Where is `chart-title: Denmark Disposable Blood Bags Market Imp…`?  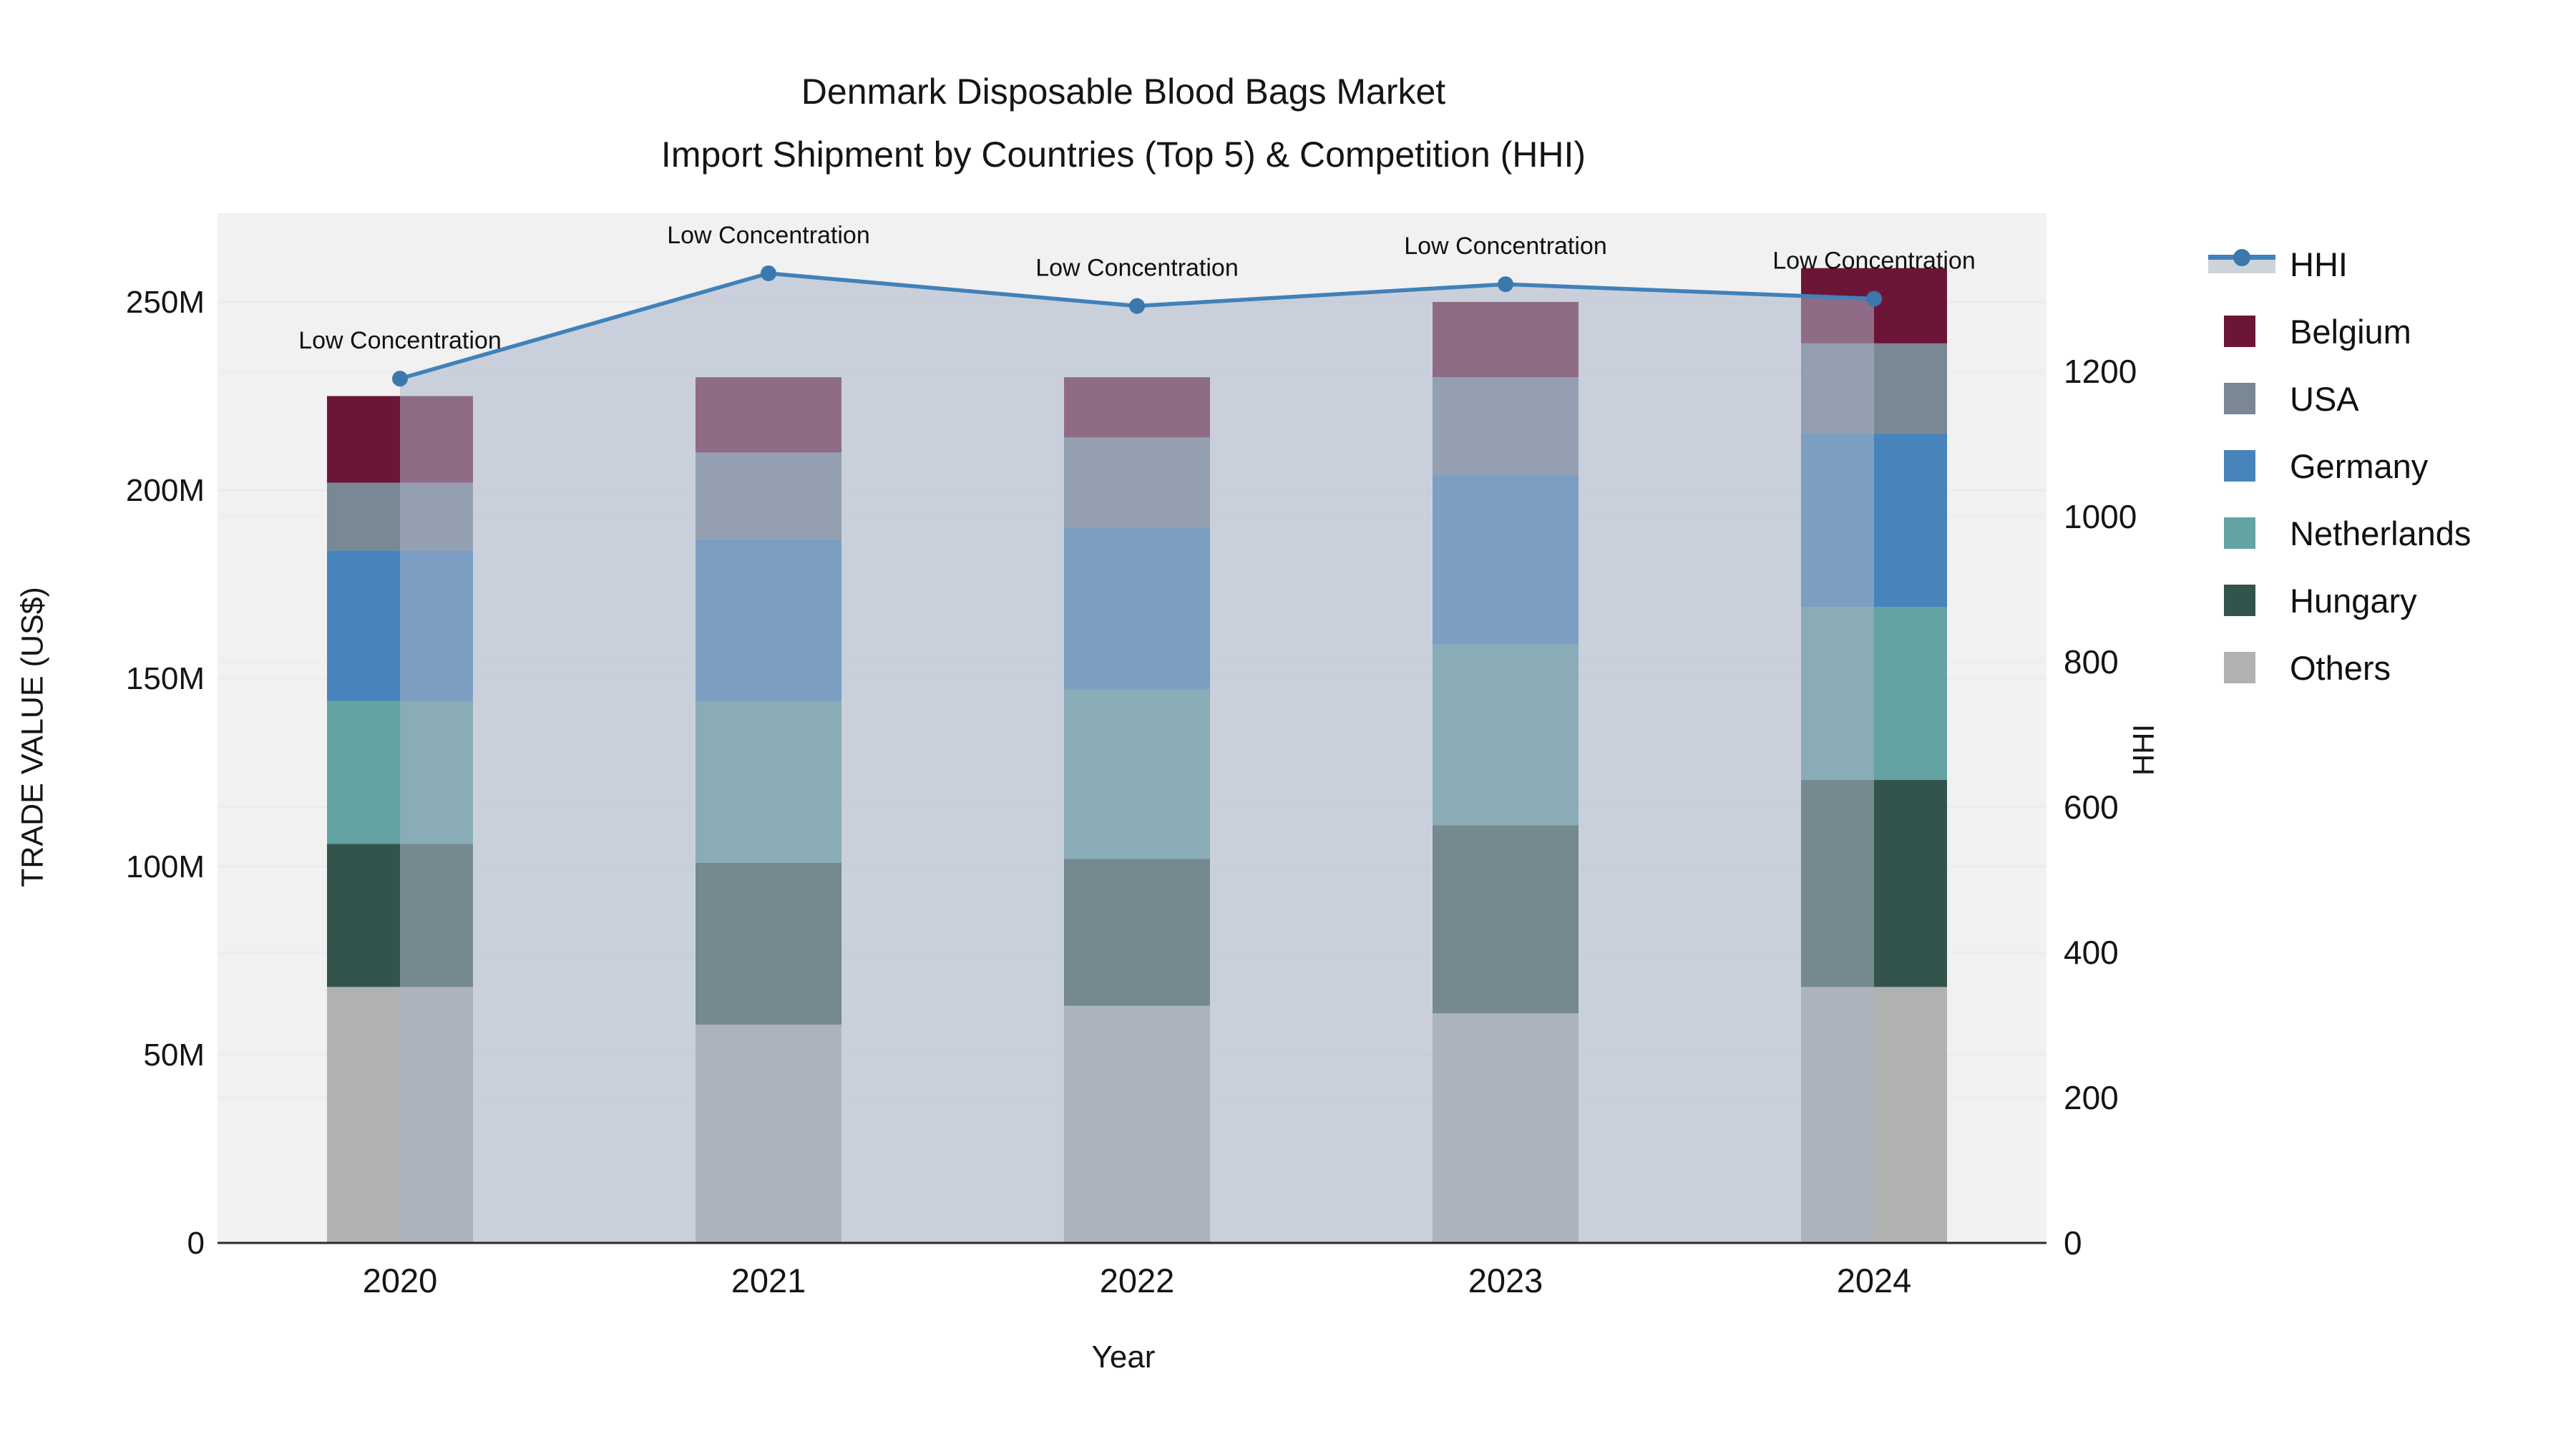
chart-title: Denmark Disposable Blood Bags Market Imp… is located at coordinates (1123, 123).